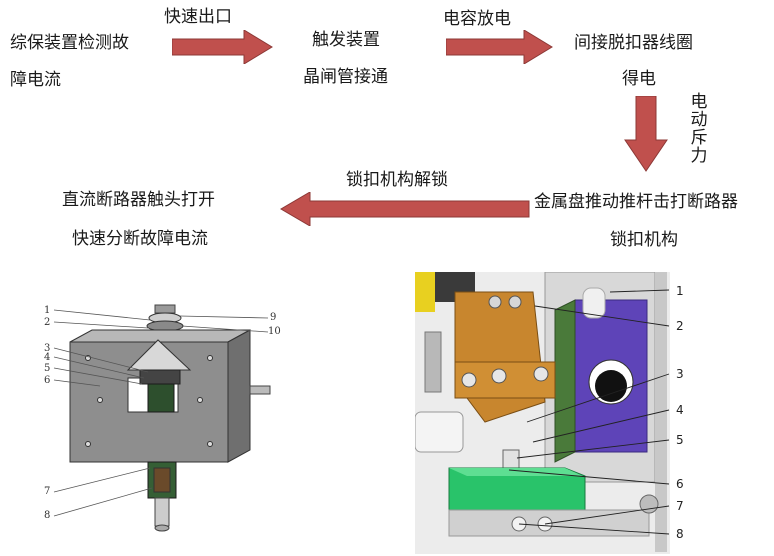  I want to click on left-label-4: 4, so click(47, 357).